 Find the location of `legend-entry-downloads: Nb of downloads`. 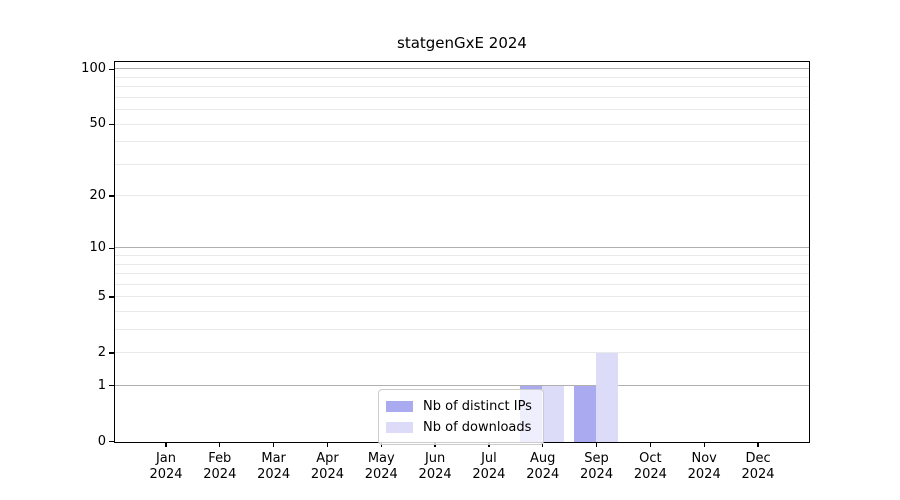

legend-entry-downloads: Nb of downloads is located at coordinates (460, 427).